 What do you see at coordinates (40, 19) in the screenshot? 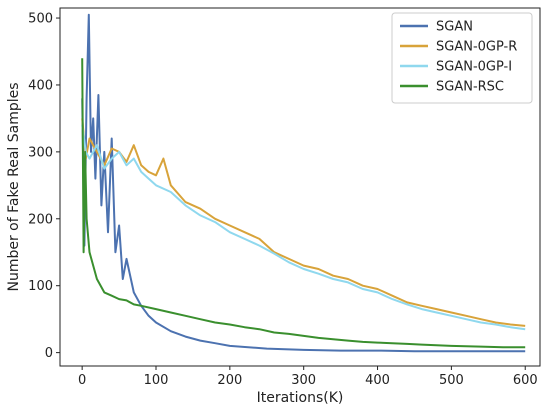
I see `y-tick-label: 500` at bounding box center [40, 19].